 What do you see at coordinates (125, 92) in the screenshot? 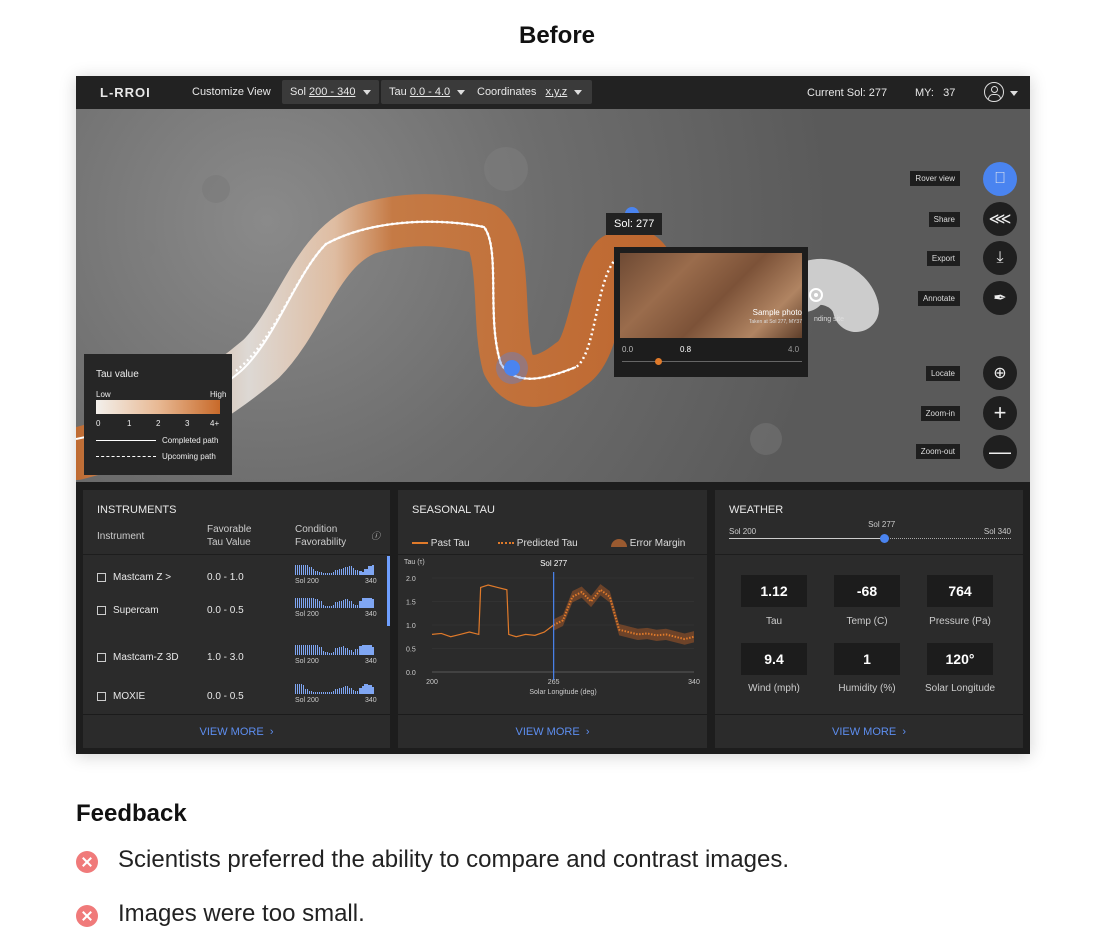
I see `app-logo: L-RROI` at bounding box center [125, 92].